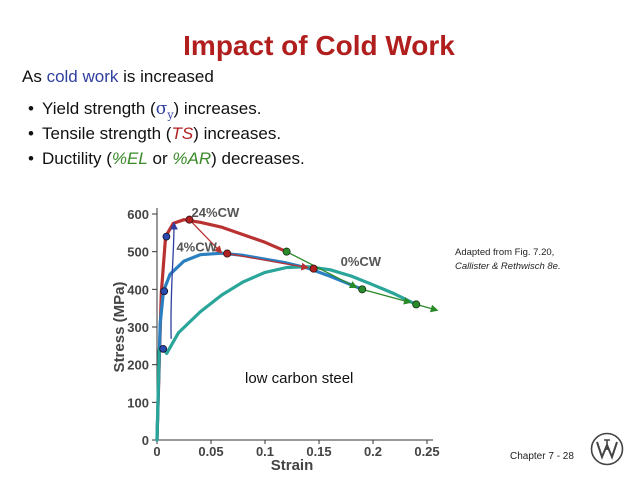  Describe the element at coordinates (265, 451) in the screenshot. I see `x-tick-label: 0.1` at that location.